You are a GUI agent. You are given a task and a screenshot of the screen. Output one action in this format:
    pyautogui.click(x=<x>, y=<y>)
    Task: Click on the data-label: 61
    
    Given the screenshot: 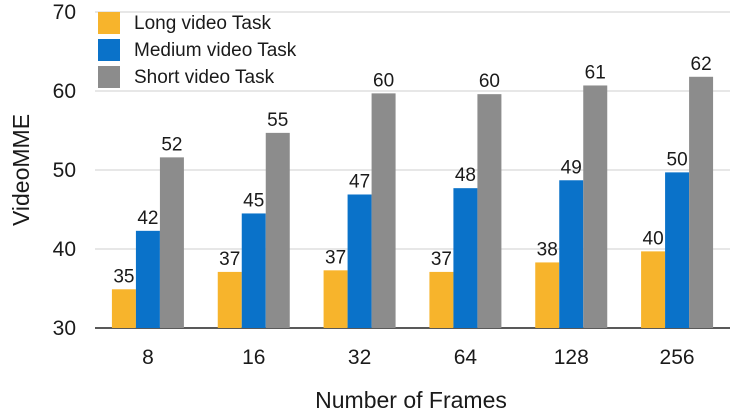 What is the action you would take?
    pyautogui.click(x=595, y=72)
    